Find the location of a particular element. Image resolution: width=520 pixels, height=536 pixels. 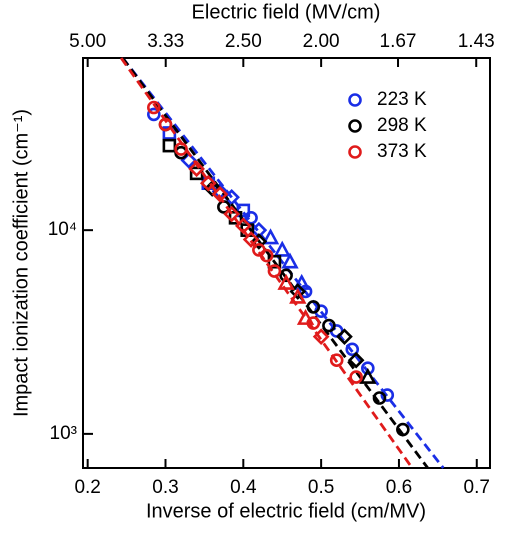

x-axis-label: Inverse of electric field (cm/MV) is located at coordinates (286, 511).